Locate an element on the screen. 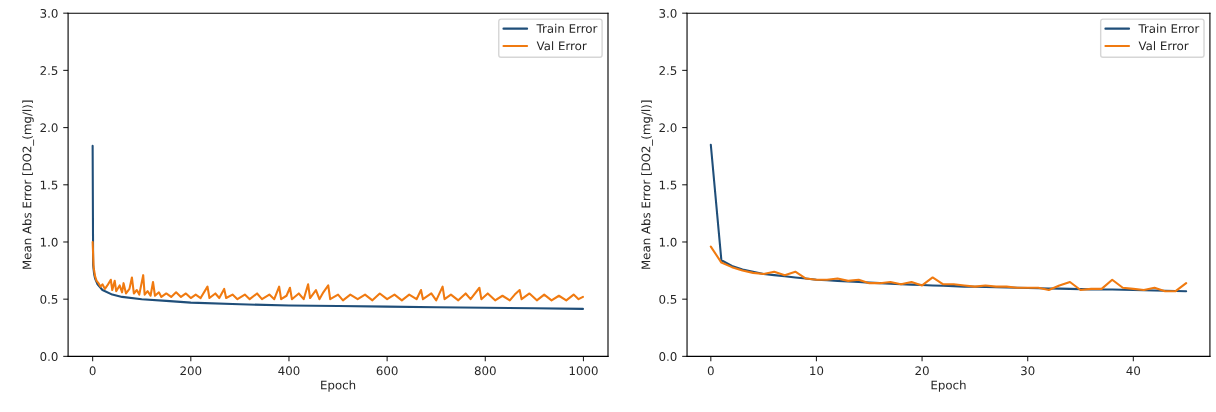 The width and height of the screenshot is (1216, 412). x-tick-label: 200 is located at coordinates (191, 371).